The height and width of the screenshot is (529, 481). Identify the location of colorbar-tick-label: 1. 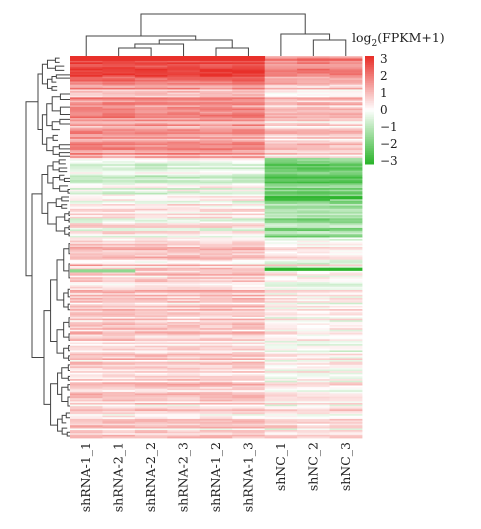
(384, 93).